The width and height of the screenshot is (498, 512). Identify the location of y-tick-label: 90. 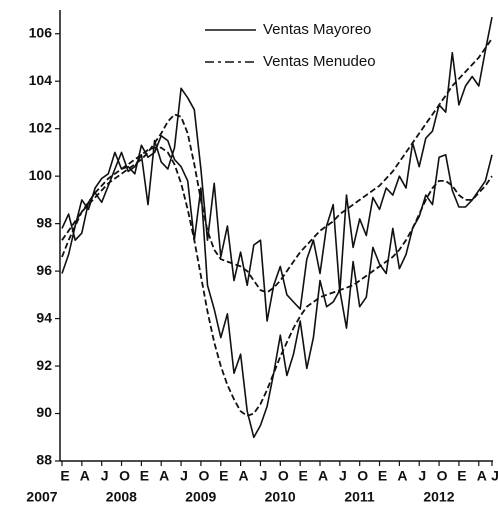
(44, 412).